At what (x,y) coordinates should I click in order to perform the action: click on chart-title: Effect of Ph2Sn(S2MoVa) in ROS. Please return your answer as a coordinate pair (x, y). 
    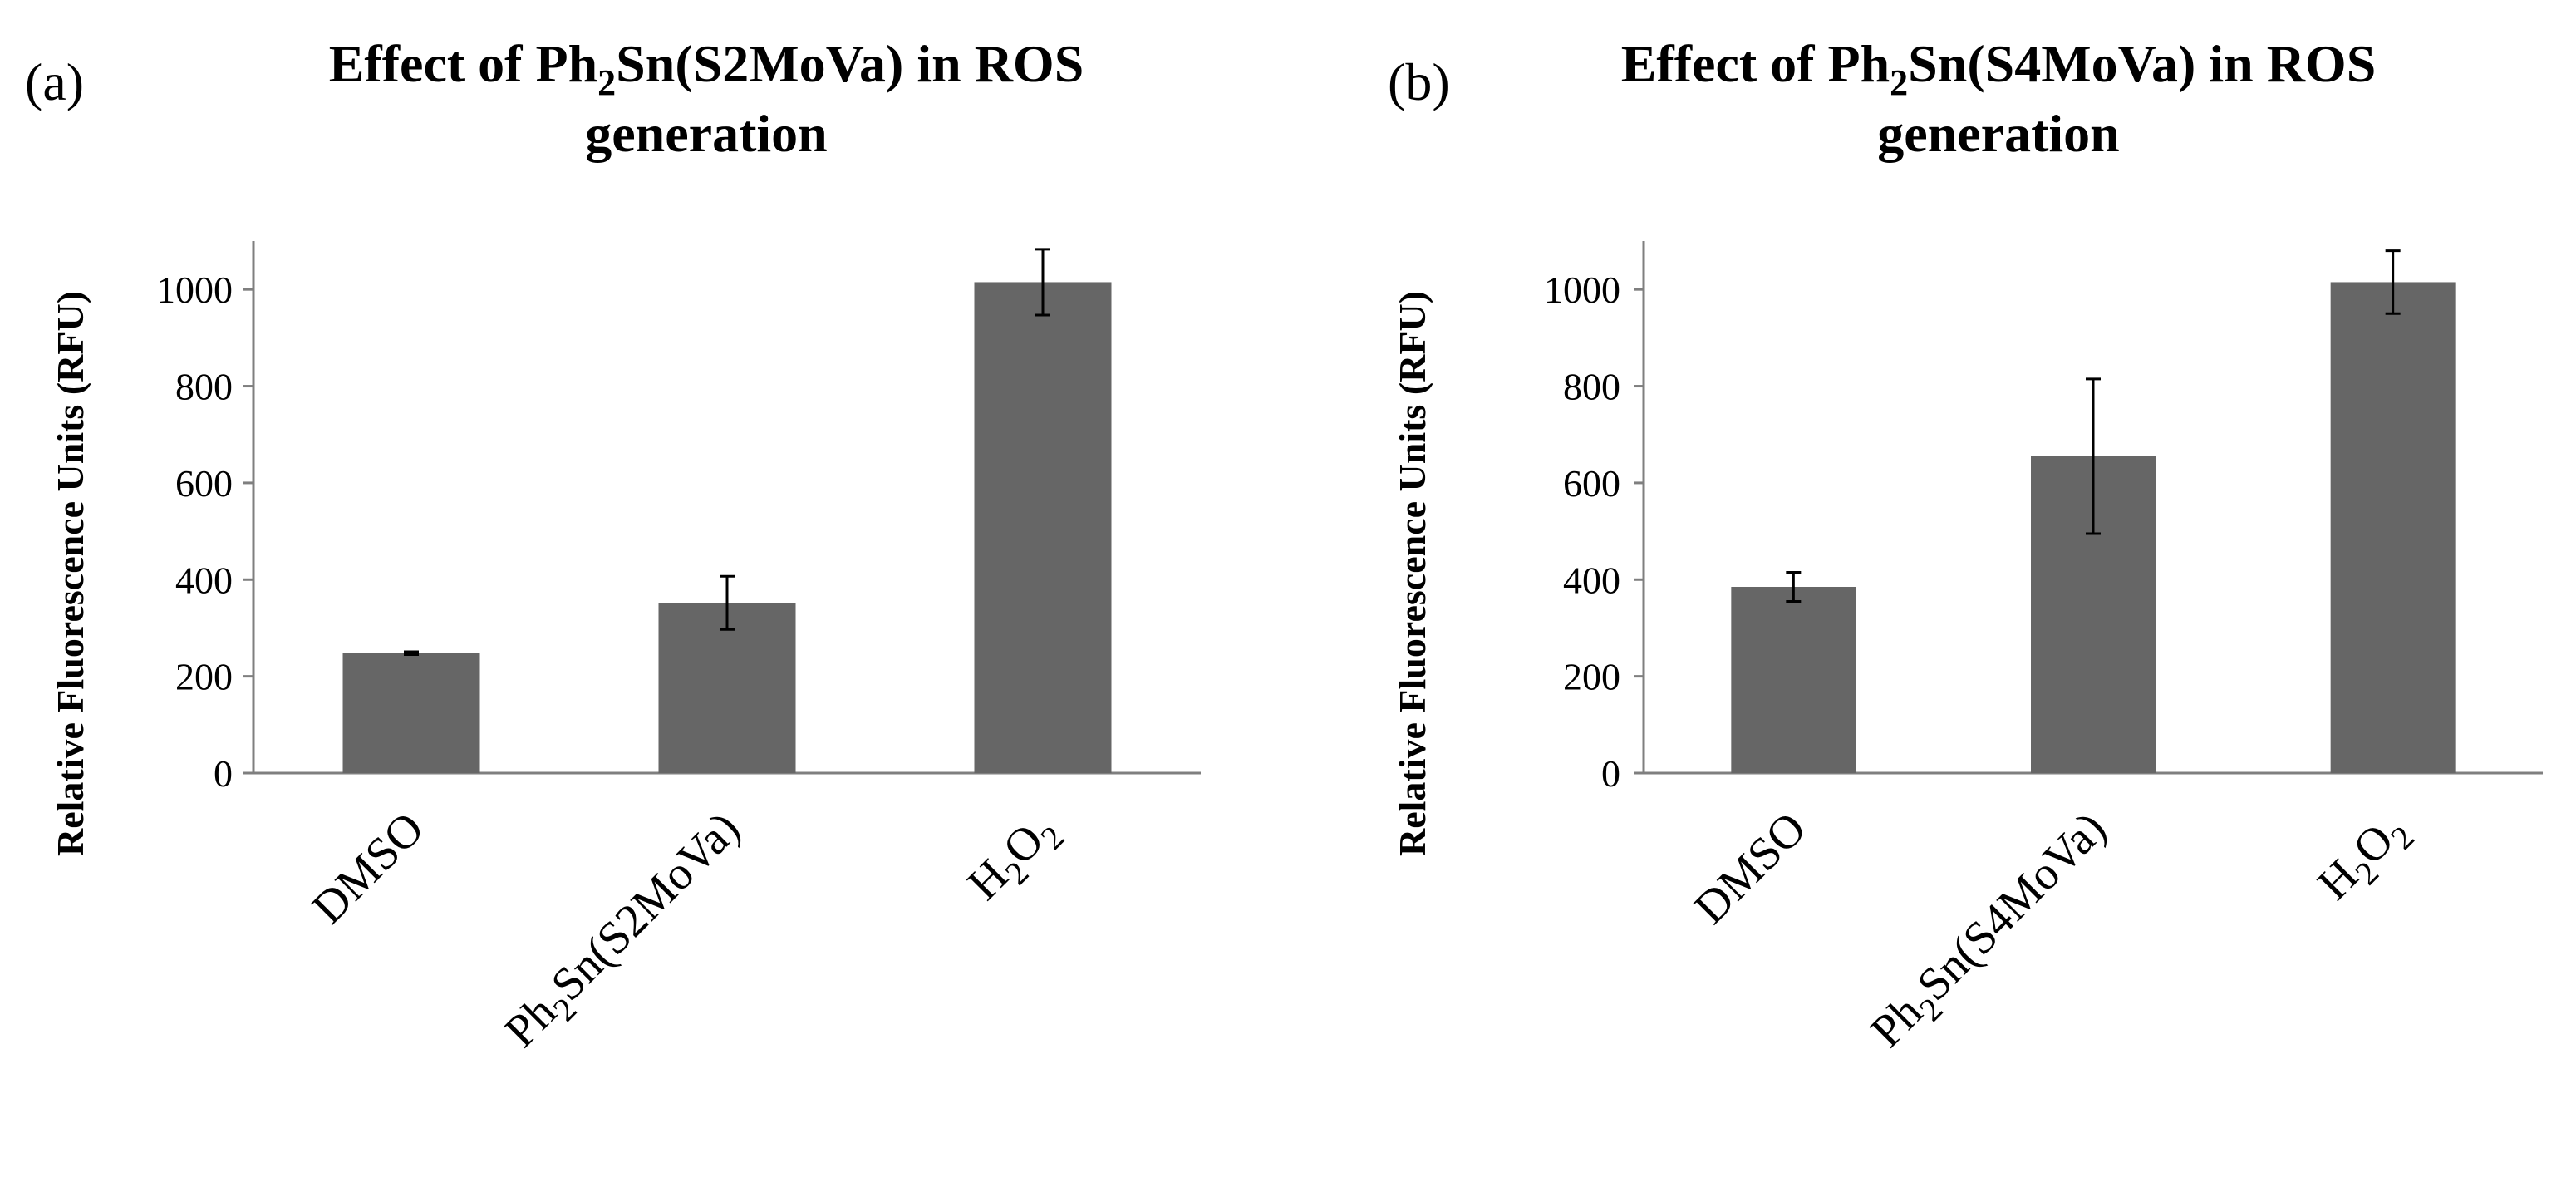
    Looking at the image, I should click on (706, 68).